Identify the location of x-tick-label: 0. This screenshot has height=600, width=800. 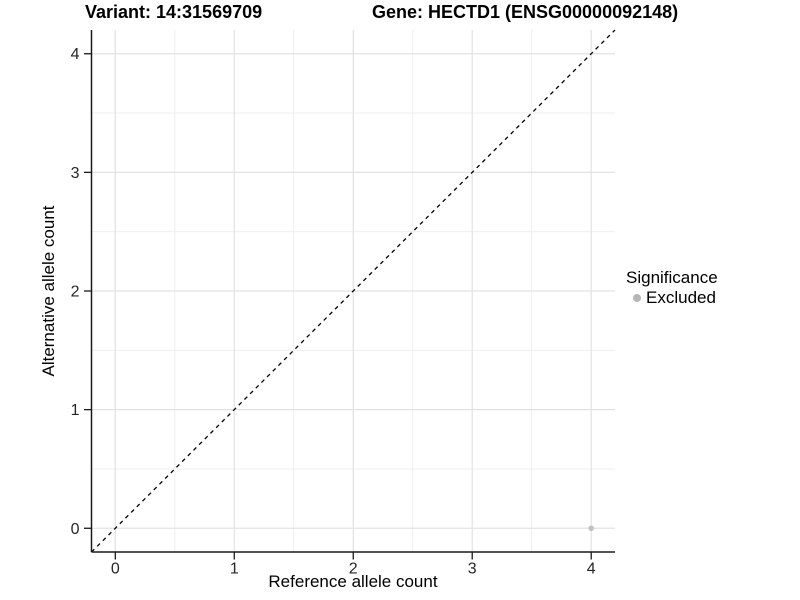
(115, 569).